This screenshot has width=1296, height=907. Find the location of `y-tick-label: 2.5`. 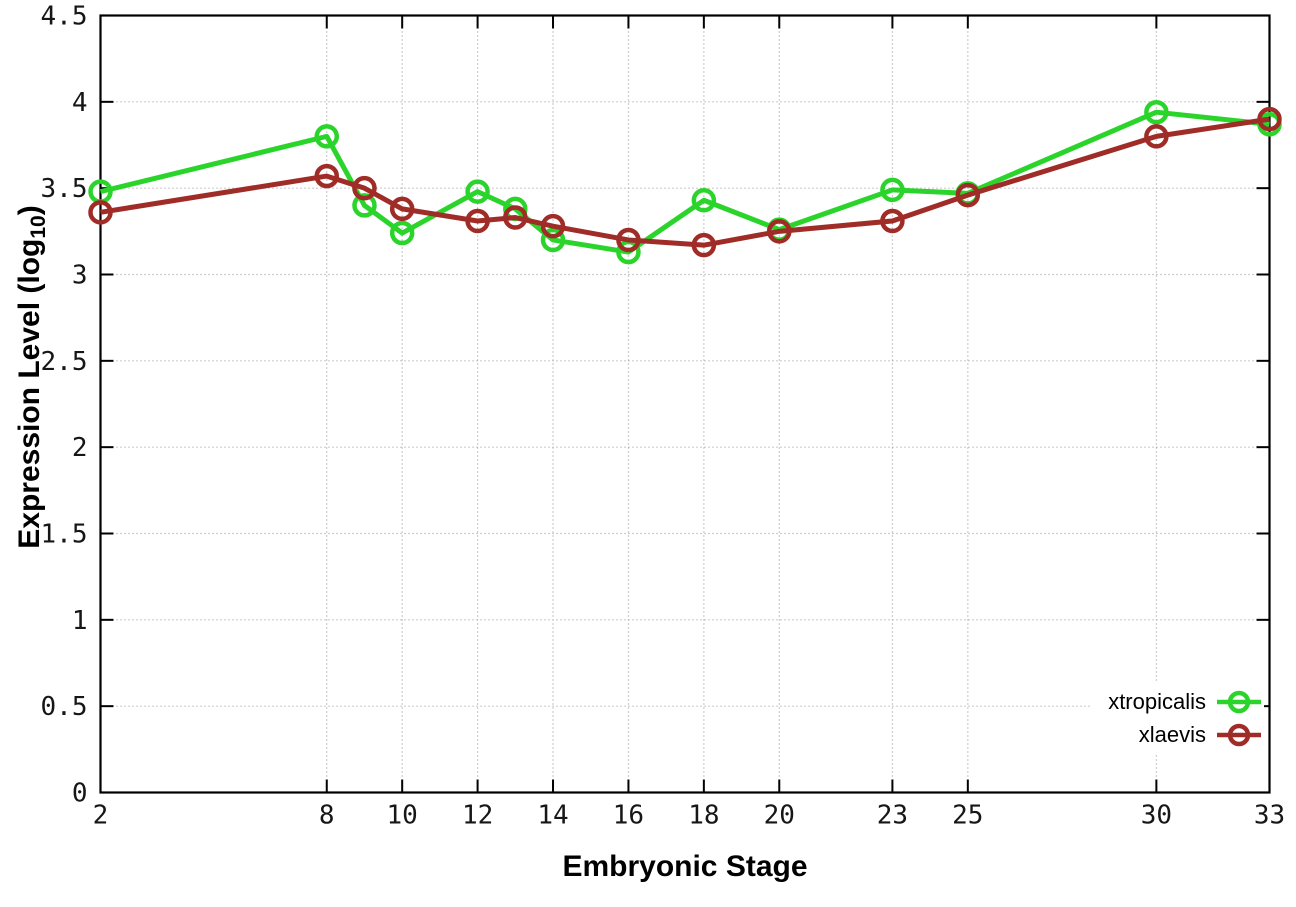

y-tick-label: 2.5 is located at coordinates (64, 362).